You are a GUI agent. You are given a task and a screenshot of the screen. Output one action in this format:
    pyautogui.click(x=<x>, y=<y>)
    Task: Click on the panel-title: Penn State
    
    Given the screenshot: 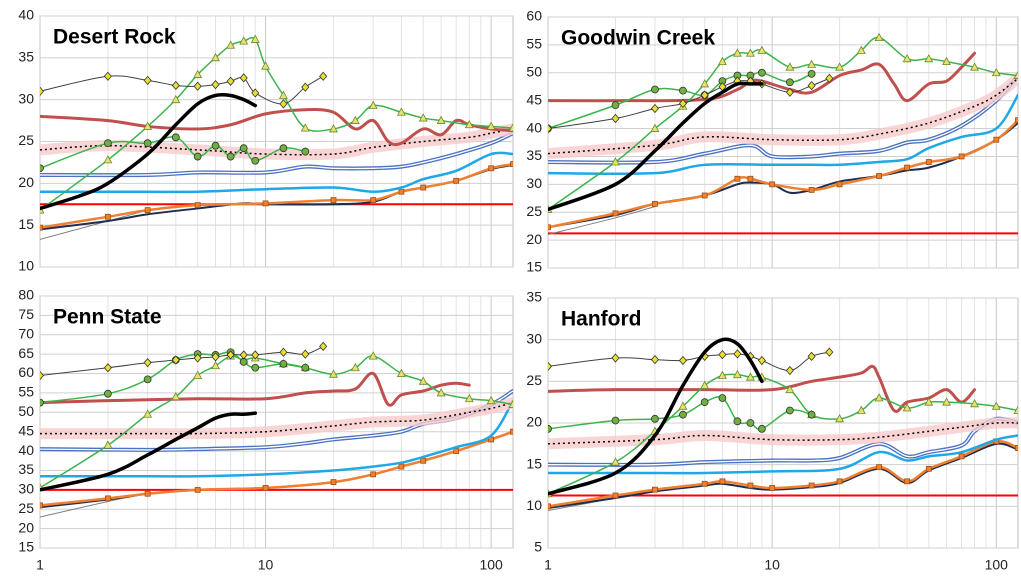 What is the action you would take?
    pyautogui.click(x=107, y=317)
    